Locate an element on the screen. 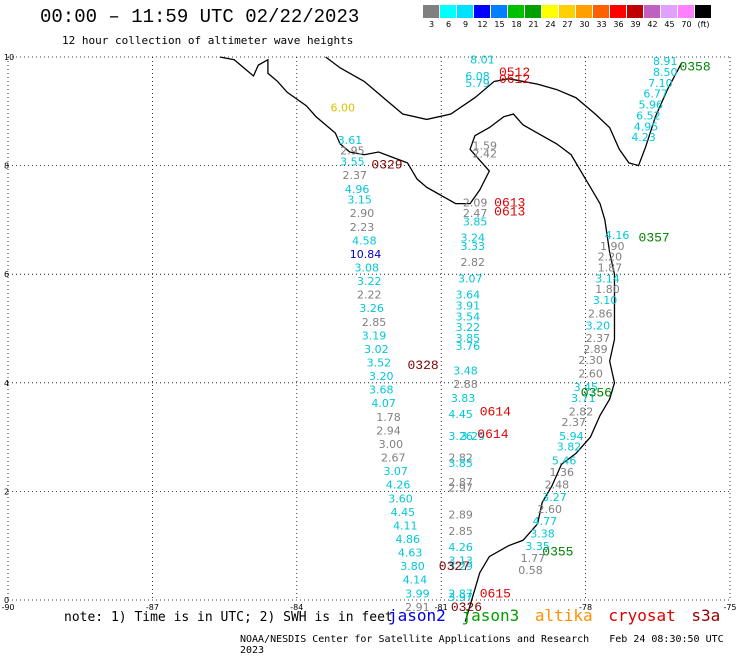 Image resolution: width=740 pixels, height=656 pixels. wave-height-label: 2.37 is located at coordinates (574, 422).